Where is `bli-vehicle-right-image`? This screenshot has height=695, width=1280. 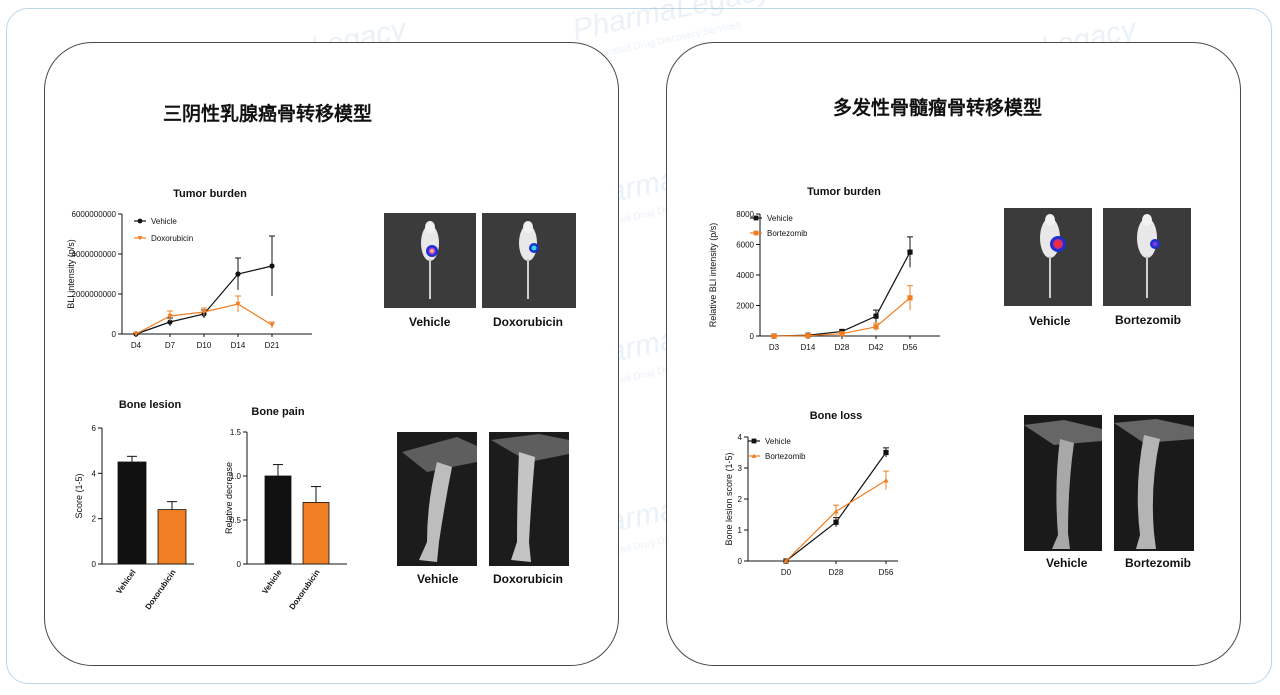
bli-vehicle-right-image is located at coordinates (1048, 257).